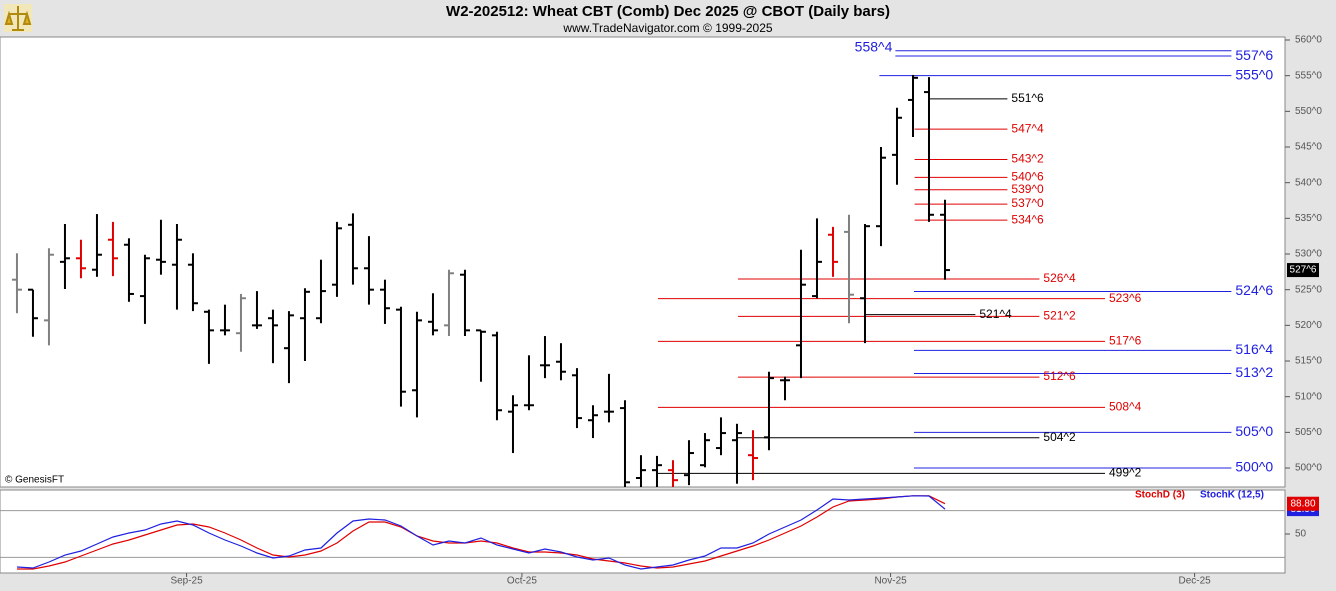 This screenshot has width=1336, height=591. What do you see at coordinates (1125, 407) in the screenshot?
I see `level-label: 508^4` at bounding box center [1125, 407].